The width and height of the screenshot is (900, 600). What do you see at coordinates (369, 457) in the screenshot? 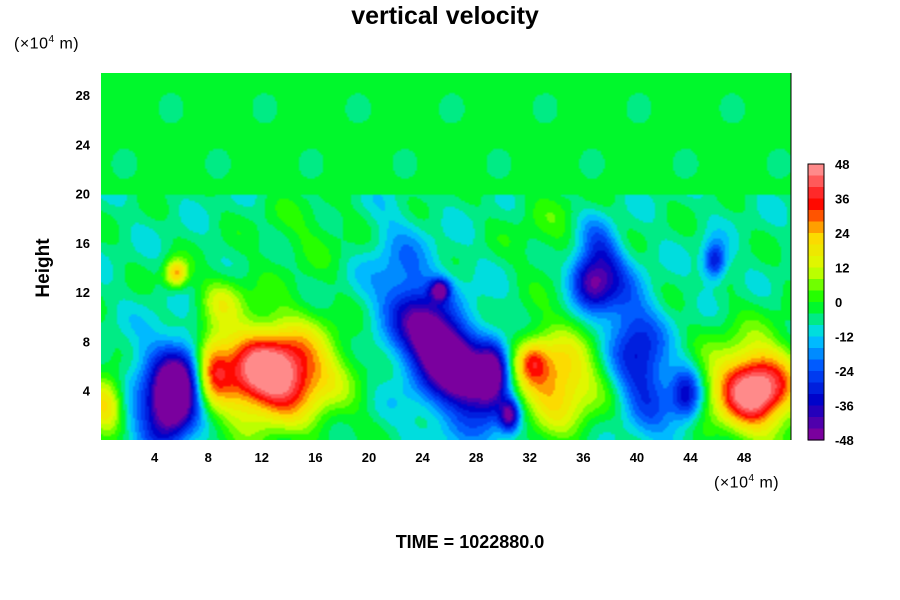
I see `x-tick-label: 20` at bounding box center [369, 457].